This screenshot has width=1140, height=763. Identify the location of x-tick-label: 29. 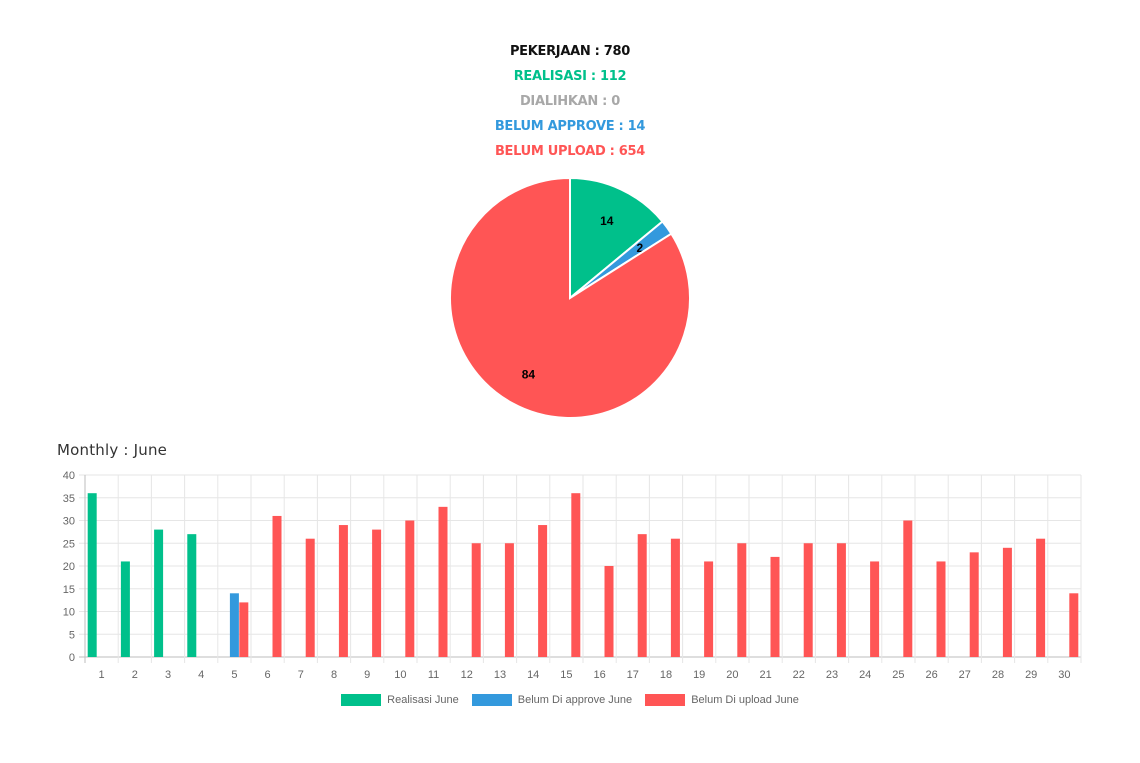
(1031, 675).